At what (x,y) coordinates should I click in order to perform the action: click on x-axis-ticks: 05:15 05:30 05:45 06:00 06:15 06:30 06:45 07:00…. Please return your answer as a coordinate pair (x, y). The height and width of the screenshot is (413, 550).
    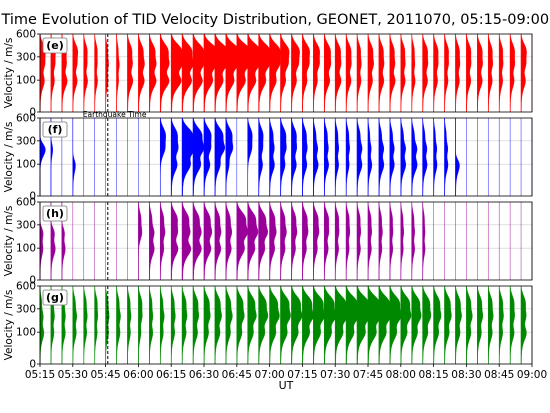
    Looking at the image, I should click on (286, 372).